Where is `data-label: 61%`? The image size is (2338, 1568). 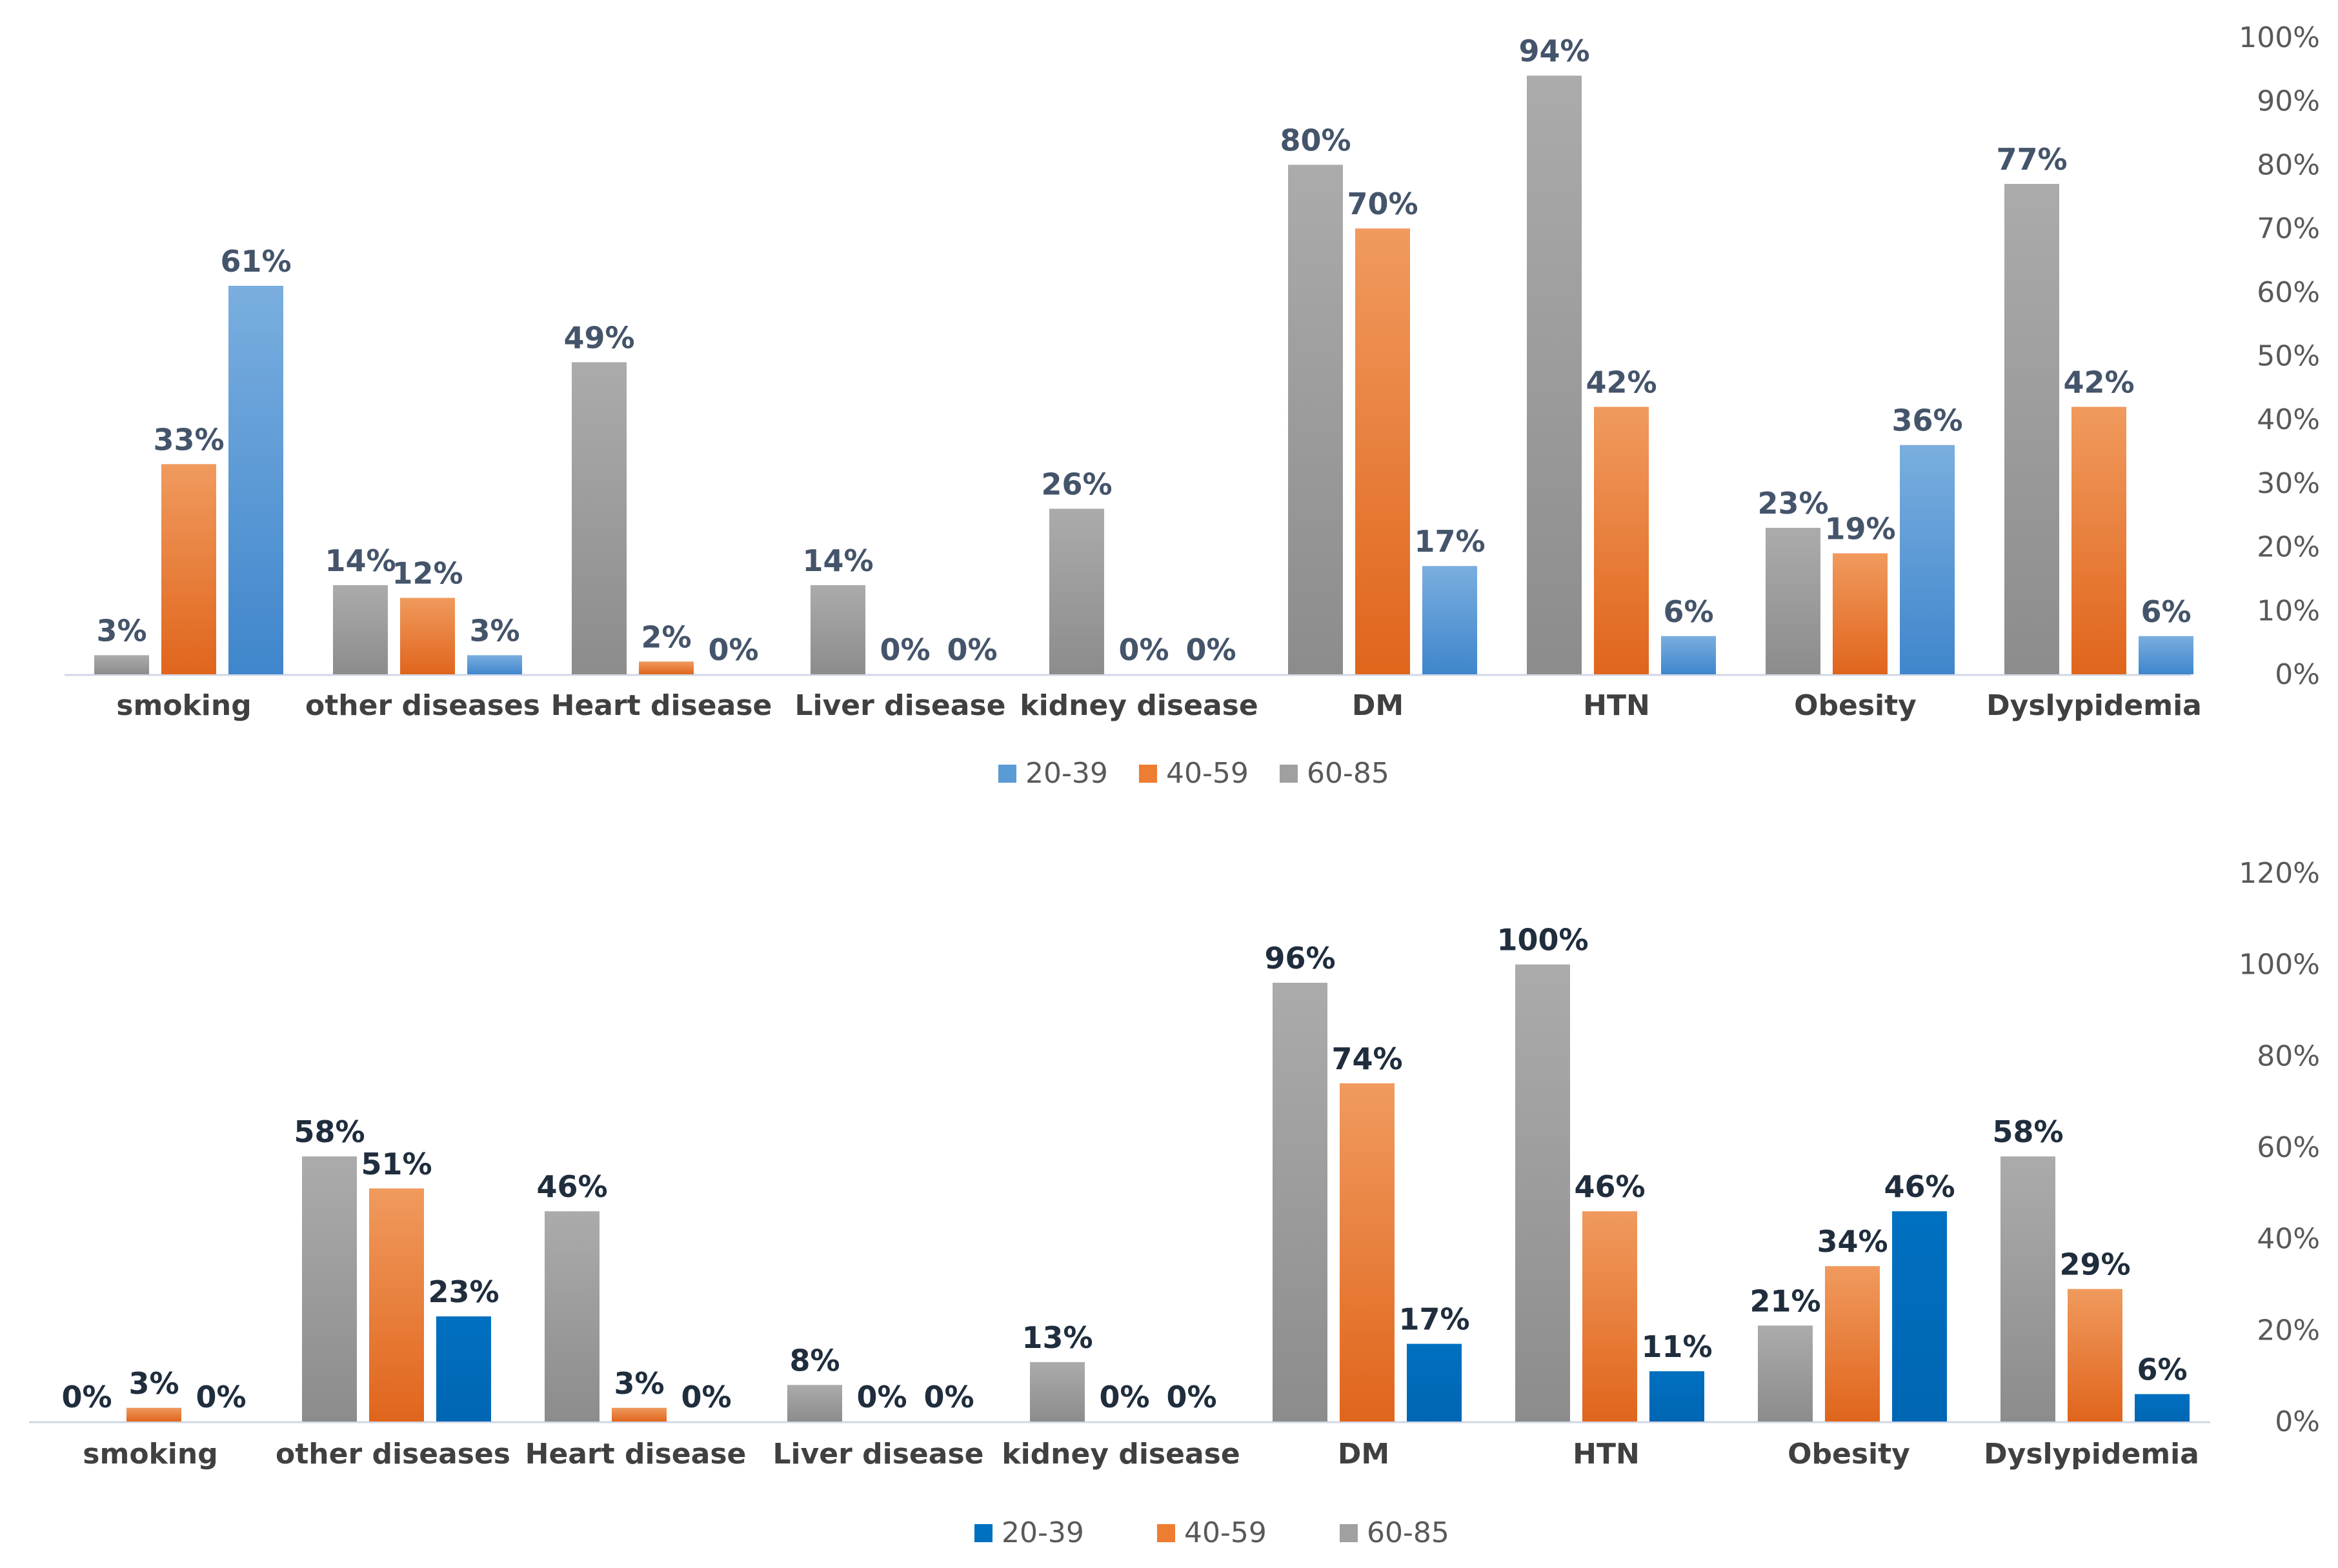
data-label: 61% is located at coordinates (255, 261).